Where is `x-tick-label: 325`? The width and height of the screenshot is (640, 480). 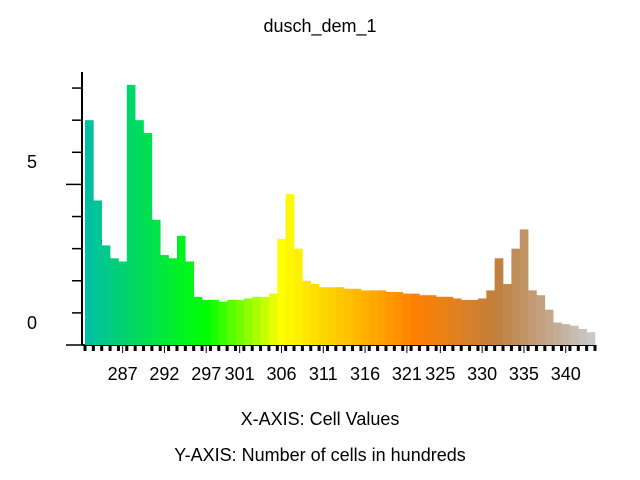 x-tick-label: 325 is located at coordinates (440, 374).